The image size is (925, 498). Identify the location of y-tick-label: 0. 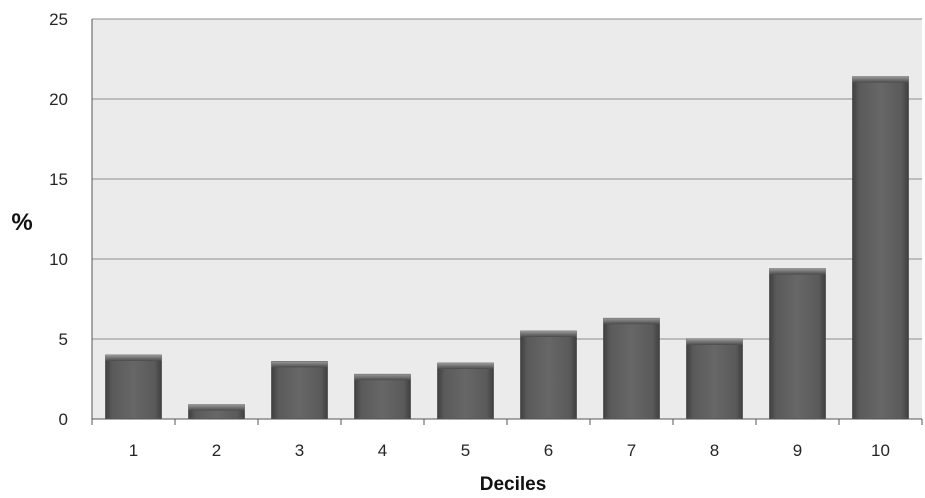
(63, 419).